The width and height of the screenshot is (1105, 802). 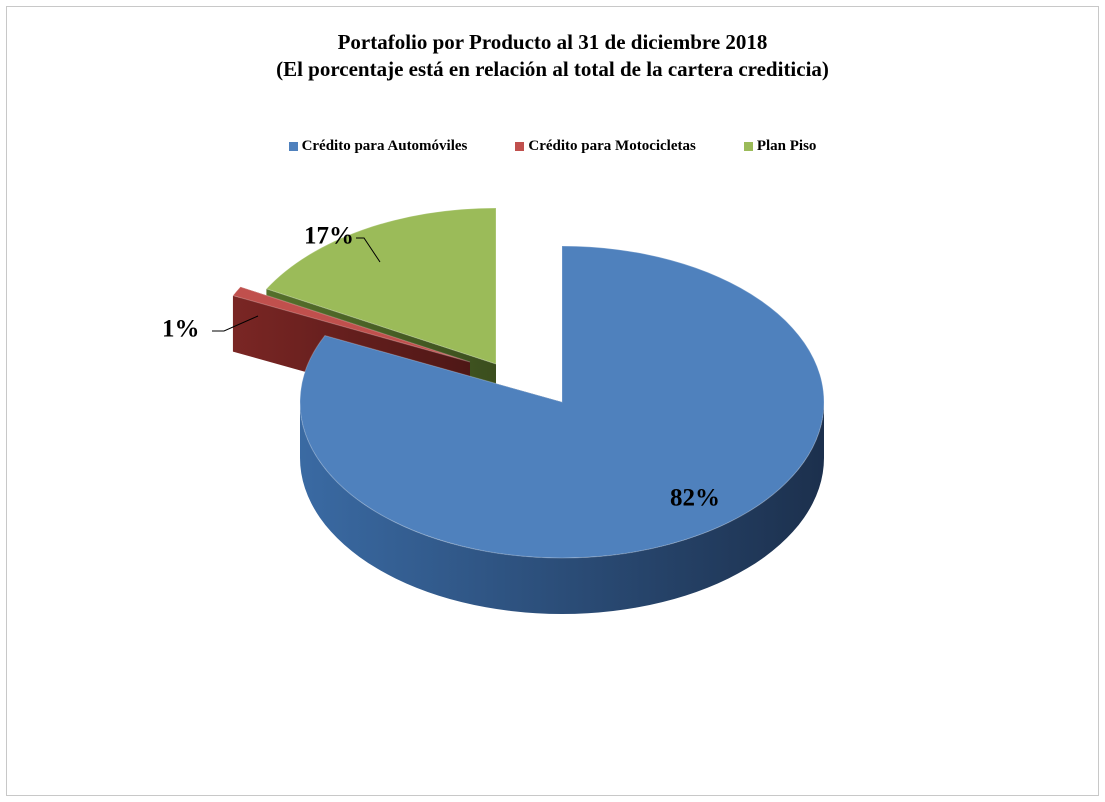 What do you see at coordinates (235, 323) in the screenshot?
I see `leader-line-motocicletas` at bounding box center [235, 323].